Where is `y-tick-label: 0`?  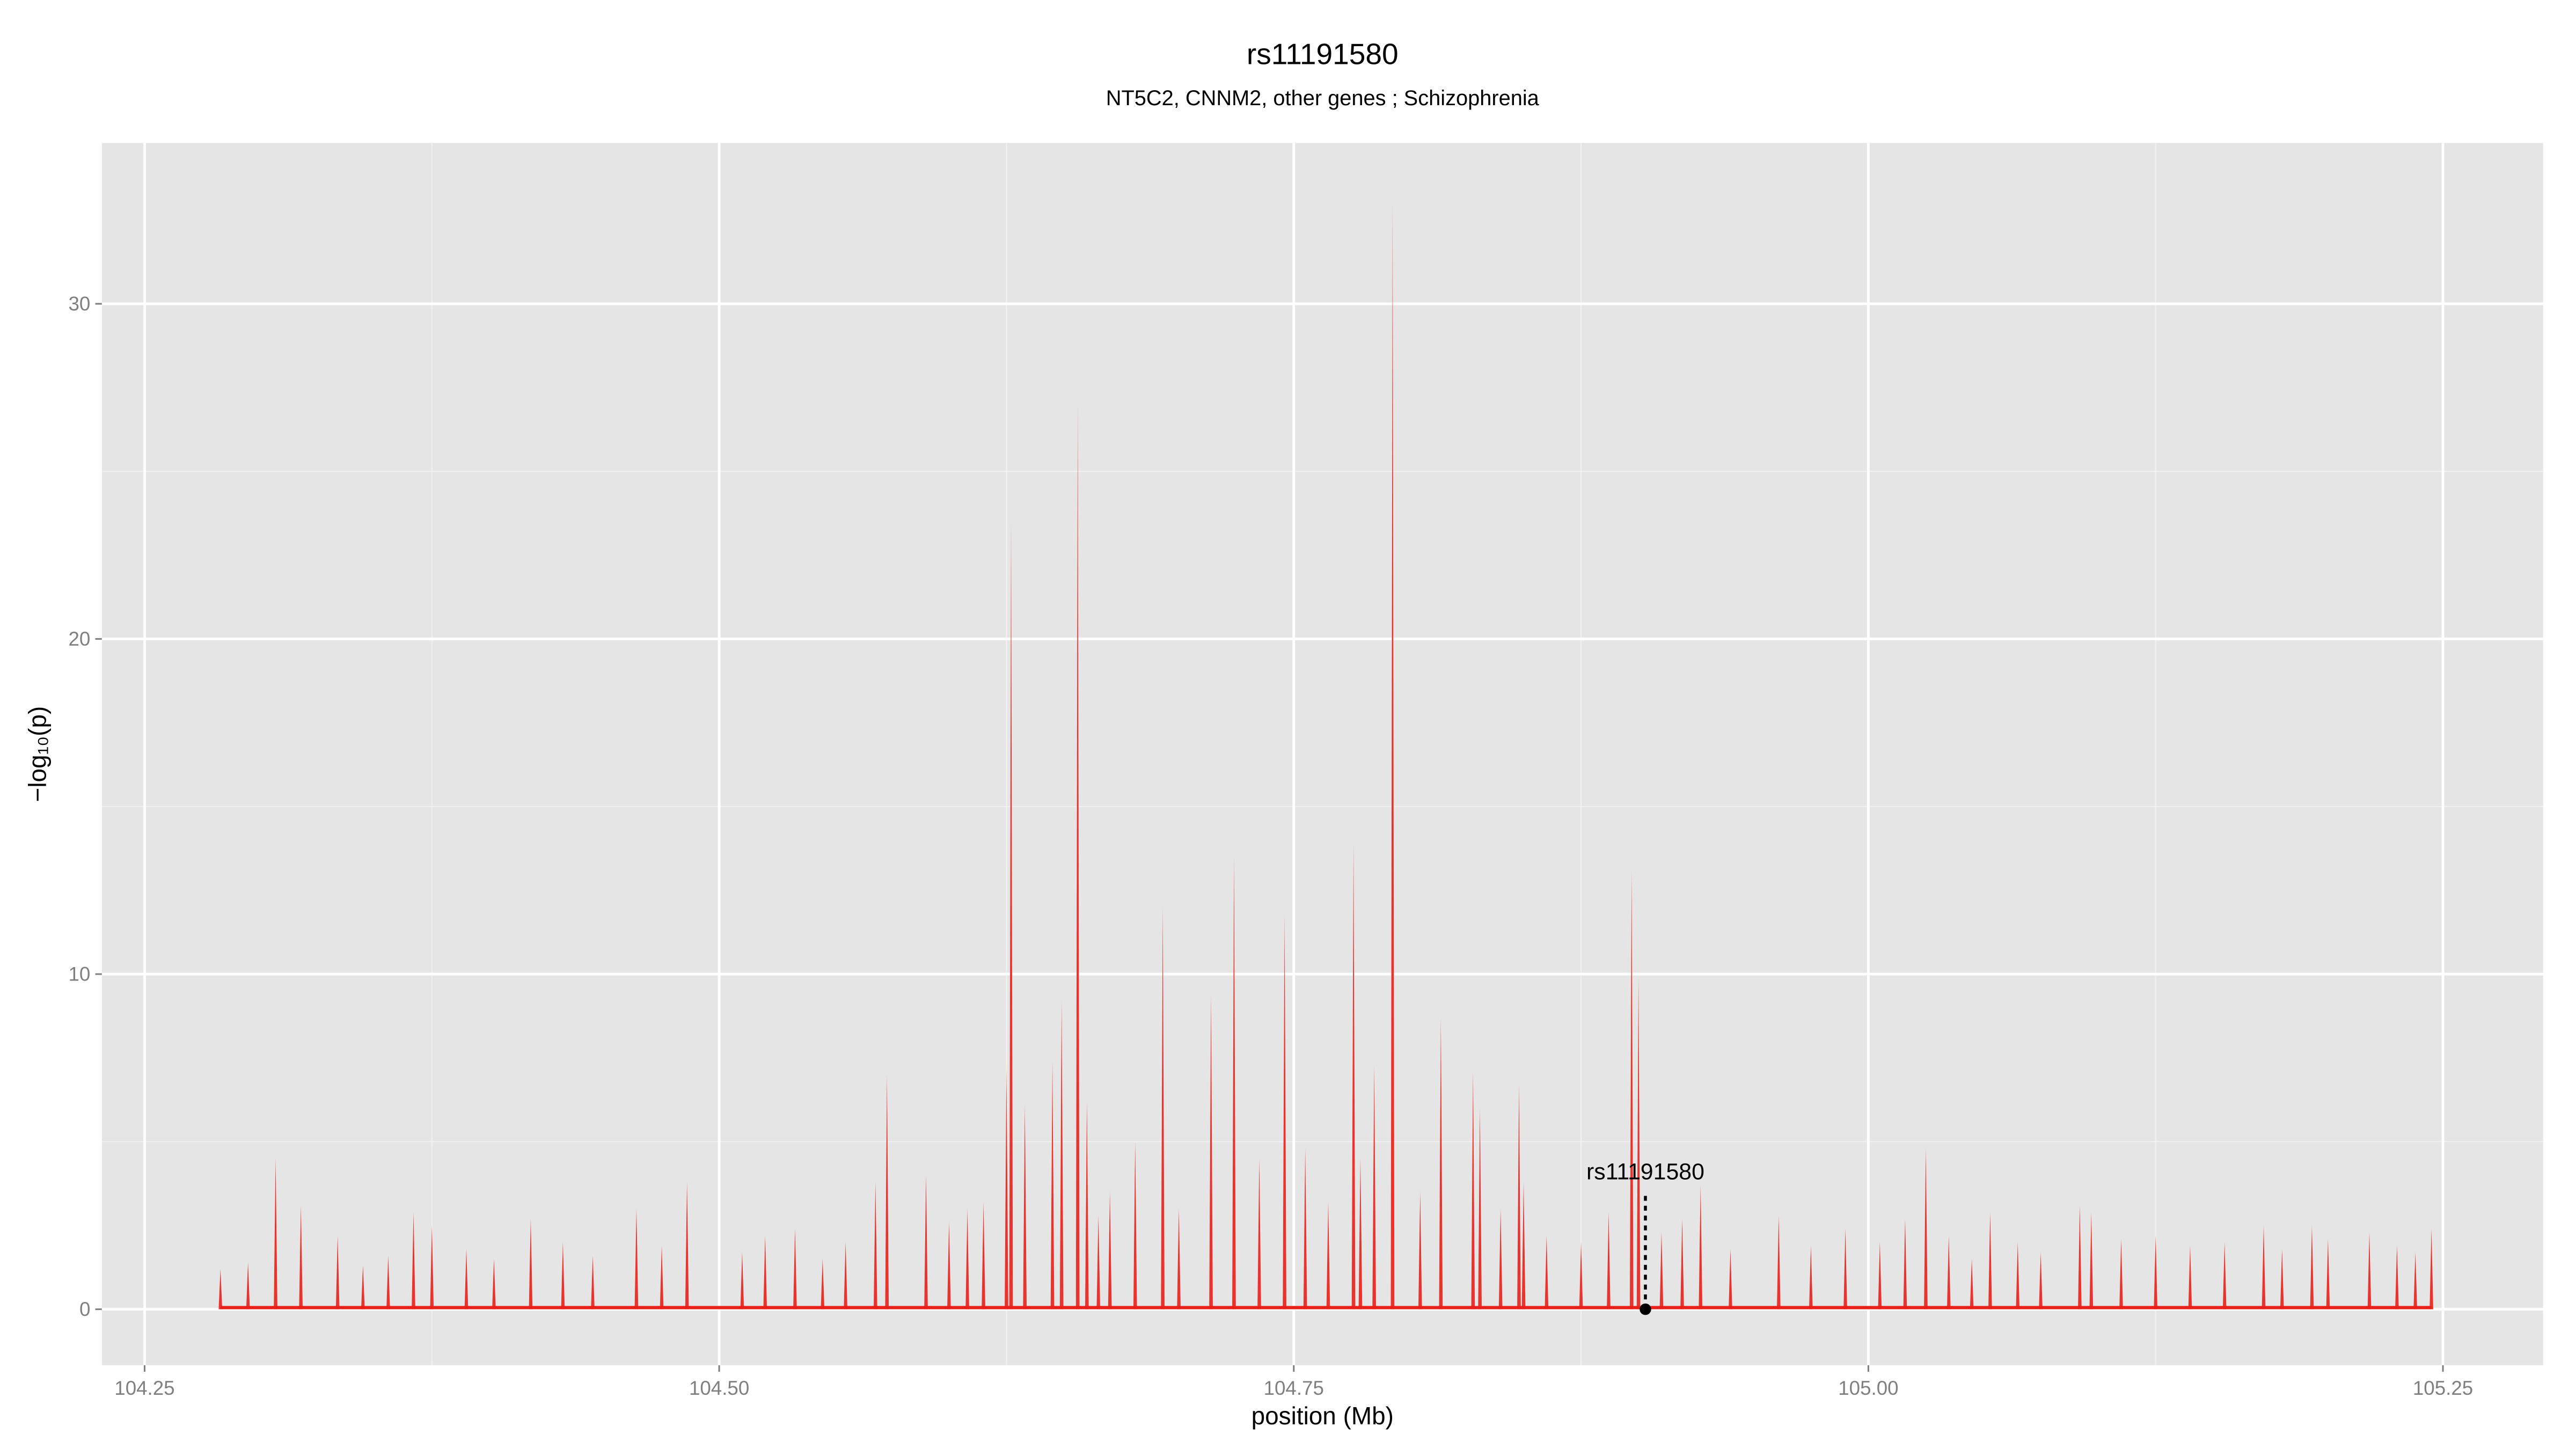
y-tick-label: 0 is located at coordinates (84, 1309).